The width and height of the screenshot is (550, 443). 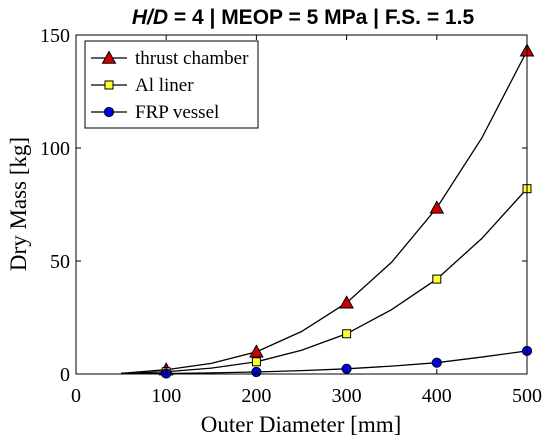 What do you see at coordinates (164, 85) in the screenshot?
I see `legend-label-al-liner: Al liner` at bounding box center [164, 85].